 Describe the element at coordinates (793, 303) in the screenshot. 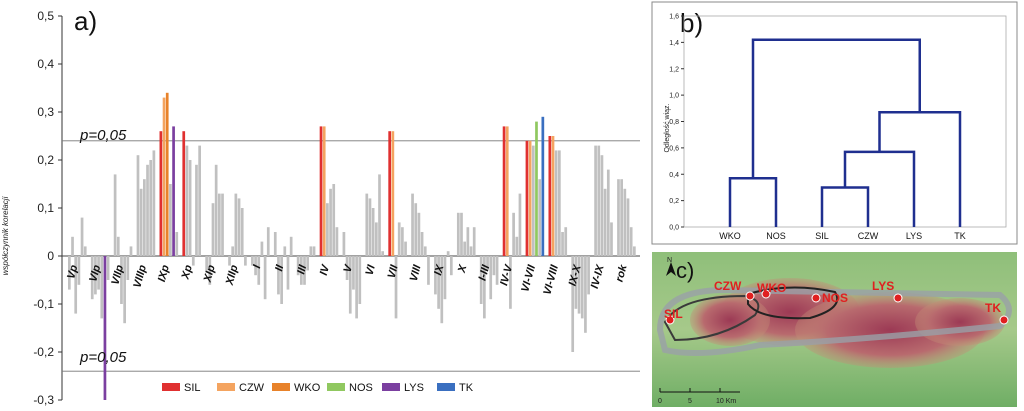

I see `cluster-outline-wko-nos` at that location.